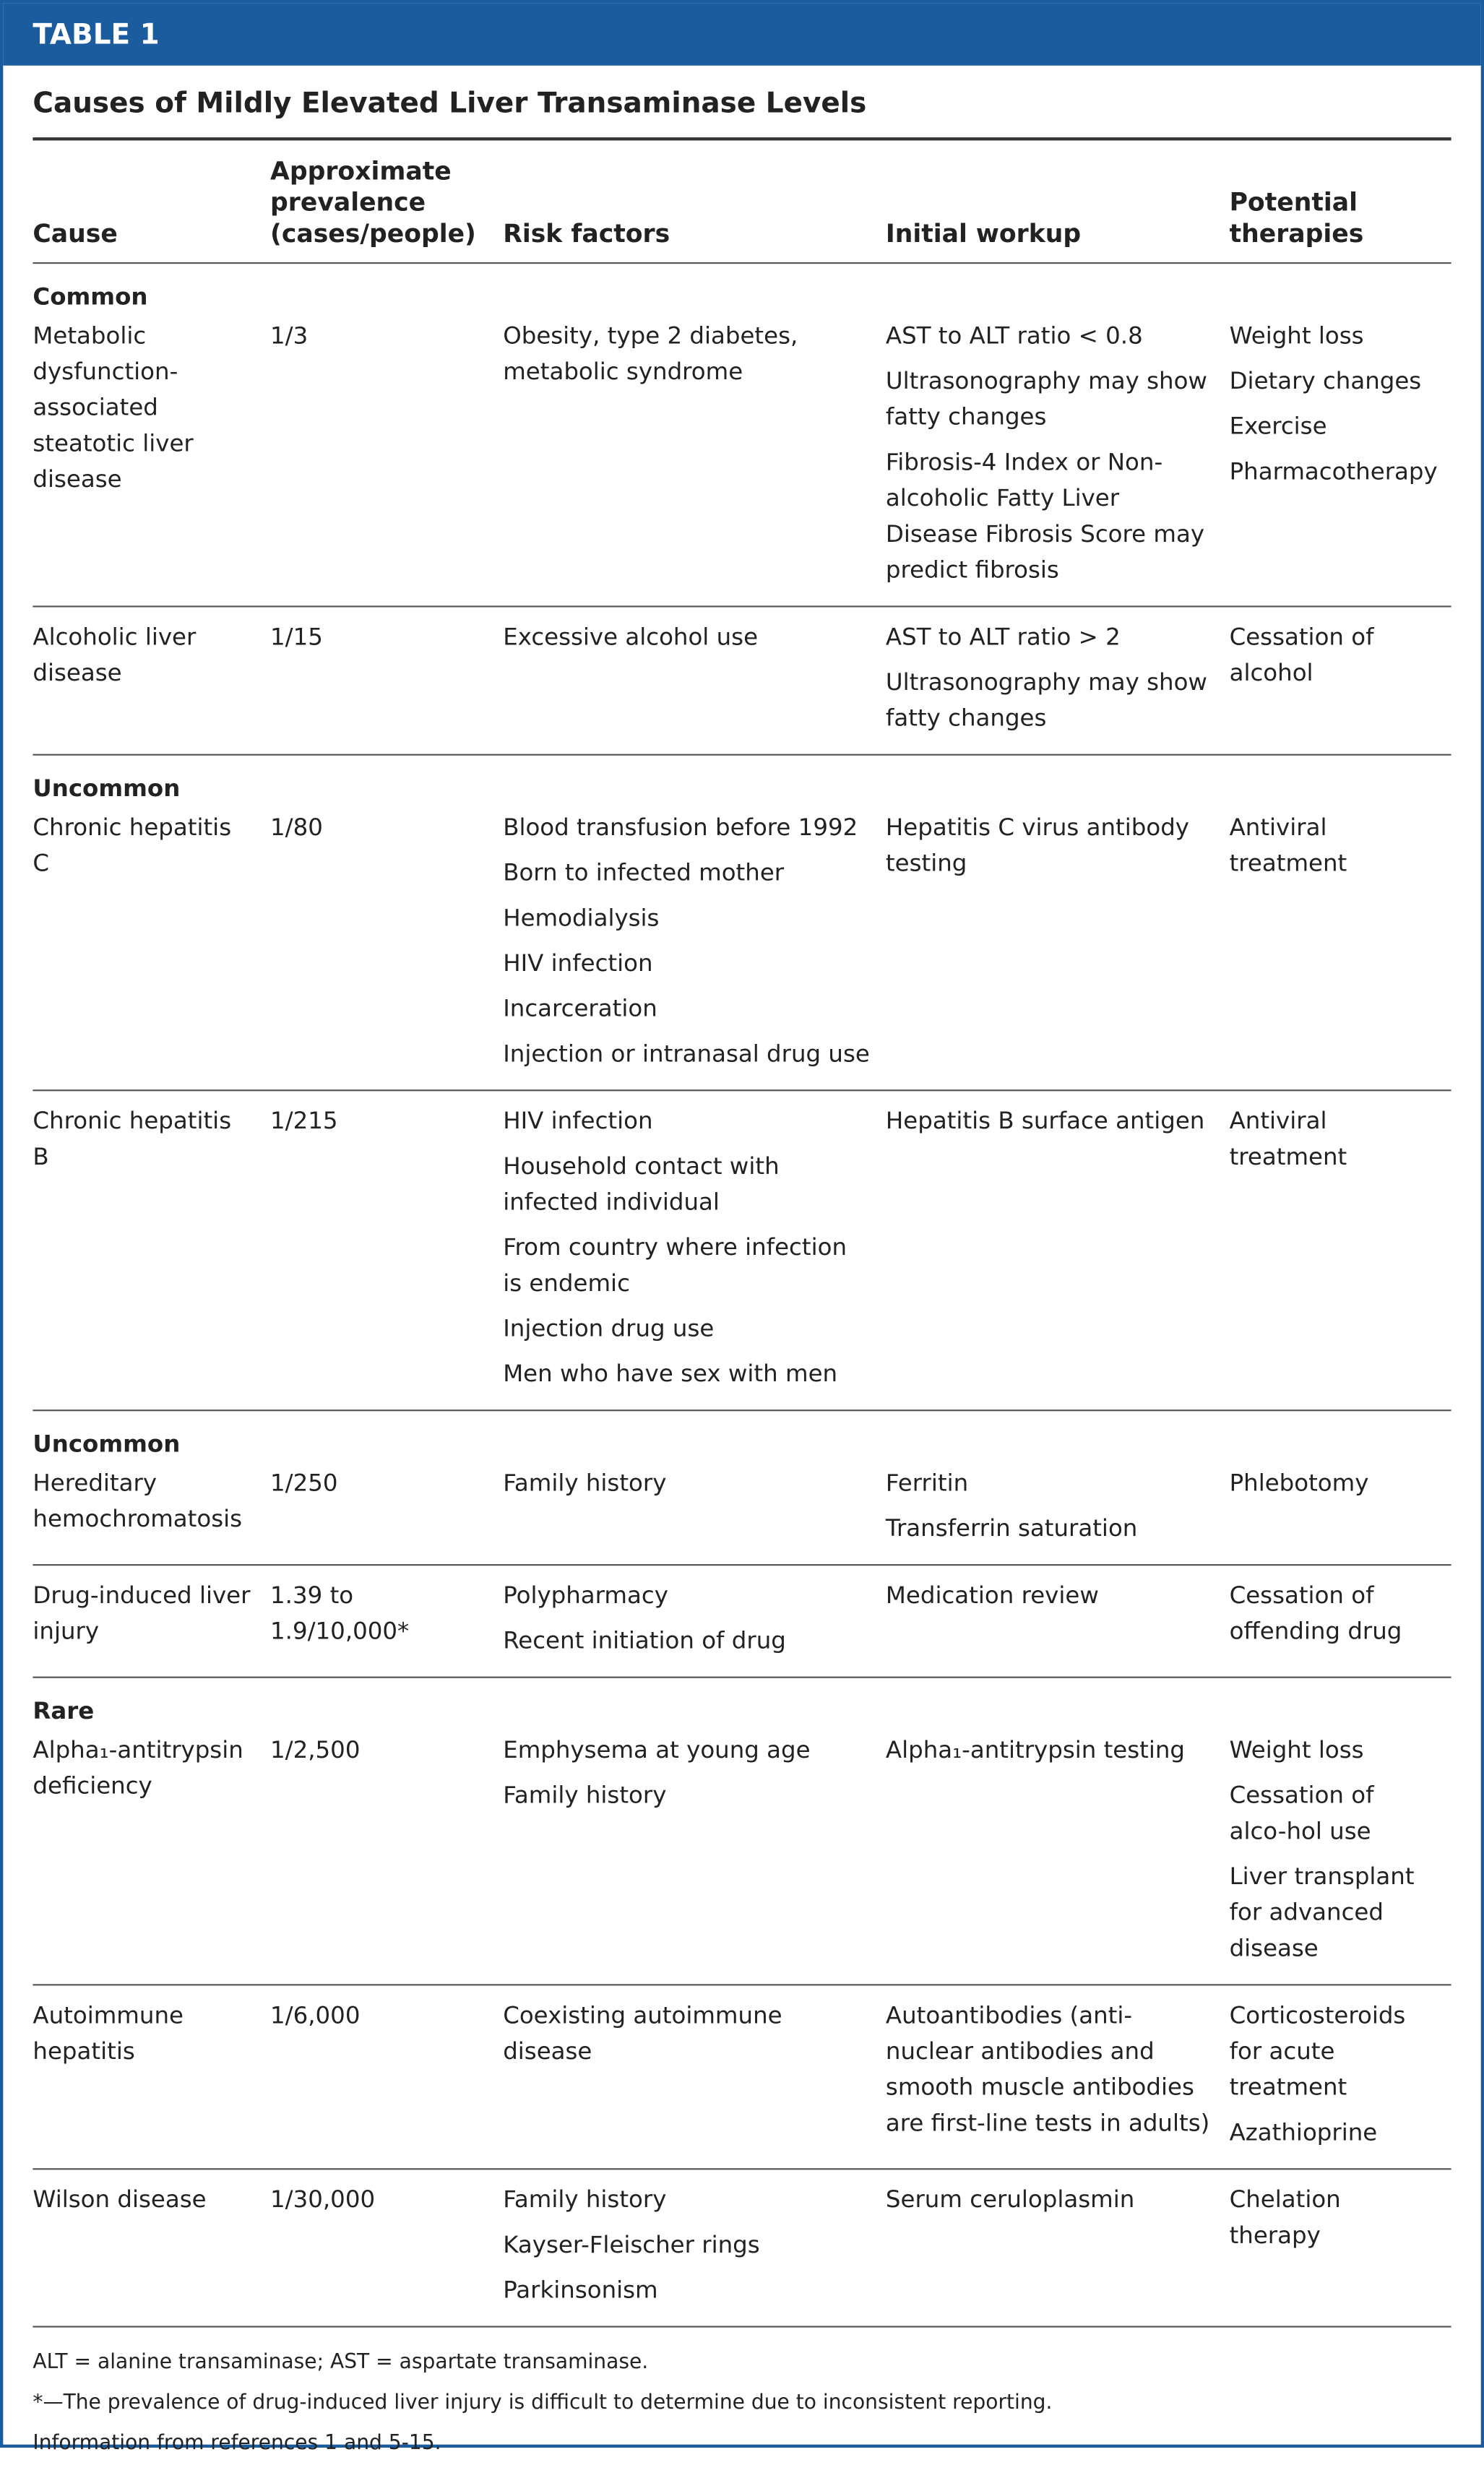 The width and height of the screenshot is (1484, 2465). Describe the element at coordinates (927, 1483) in the screenshot. I see `cell-item: Ferritin` at that location.